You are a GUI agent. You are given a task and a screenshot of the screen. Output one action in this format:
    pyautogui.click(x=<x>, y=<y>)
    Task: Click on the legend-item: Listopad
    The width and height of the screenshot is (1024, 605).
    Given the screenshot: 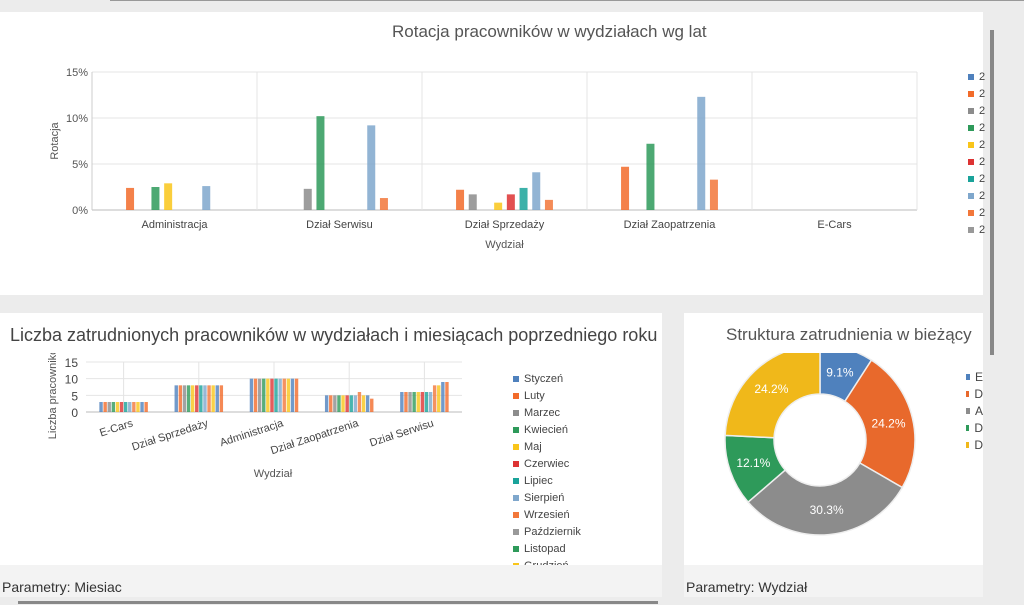 What is the action you would take?
    pyautogui.click(x=547, y=548)
    